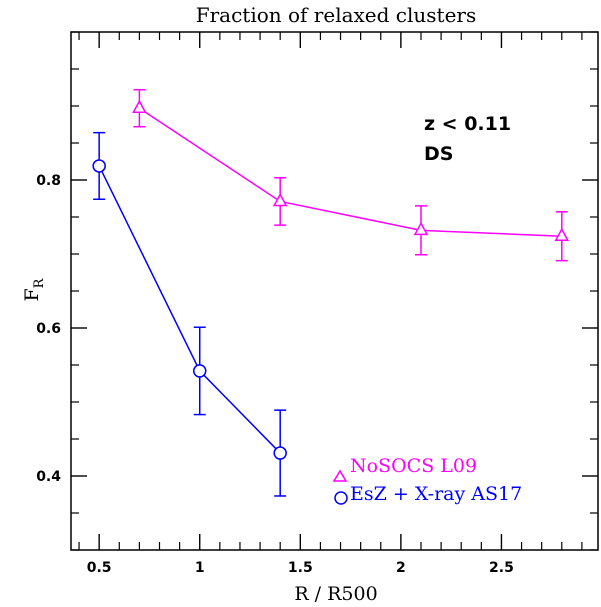 The width and height of the screenshot is (601, 607). I want to click on svg-text: FR, so click(34, 289).